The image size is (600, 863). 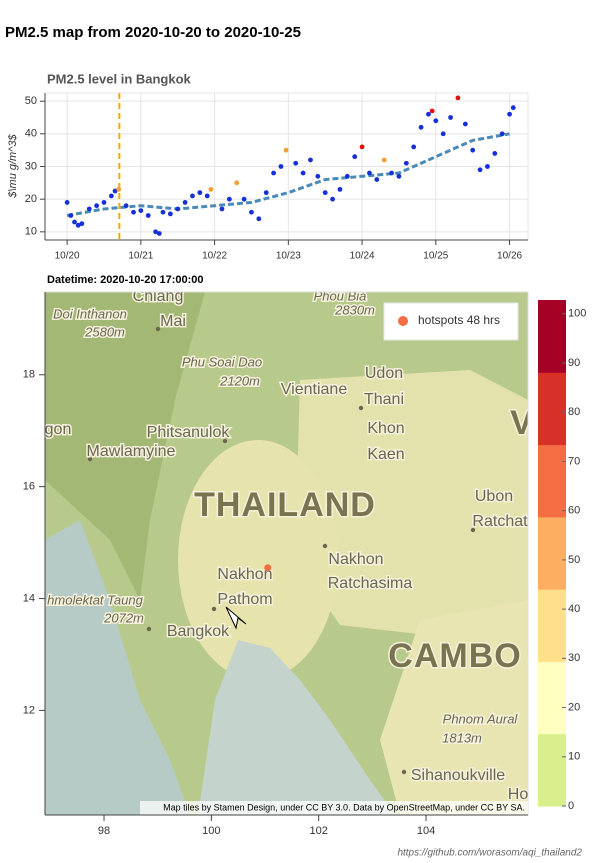 I want to click on colorbar-tick-label: 80, so click(x=574, y=412).